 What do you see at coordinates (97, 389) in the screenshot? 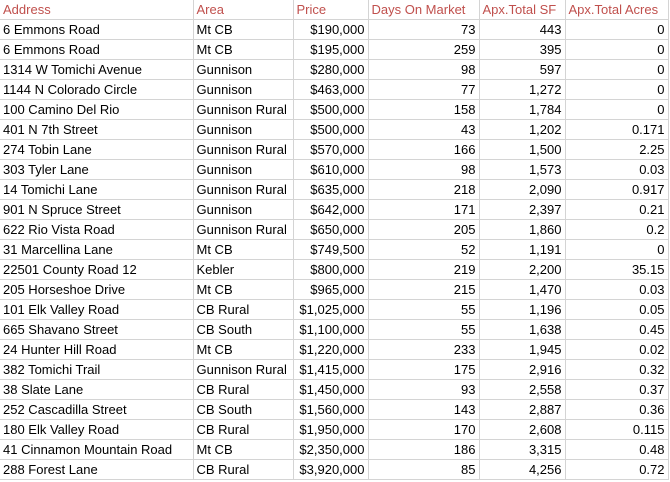
I see `address-cell: 38 Slate Lane` at bounding box center [97, 389].